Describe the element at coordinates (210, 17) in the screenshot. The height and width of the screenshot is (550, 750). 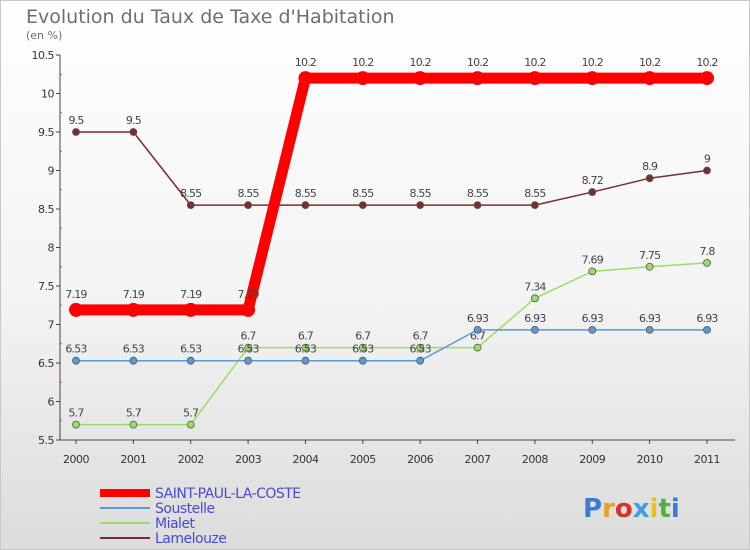
I see `chart-title: Evolution du Taux de Taxe d'Habitation` at that location.